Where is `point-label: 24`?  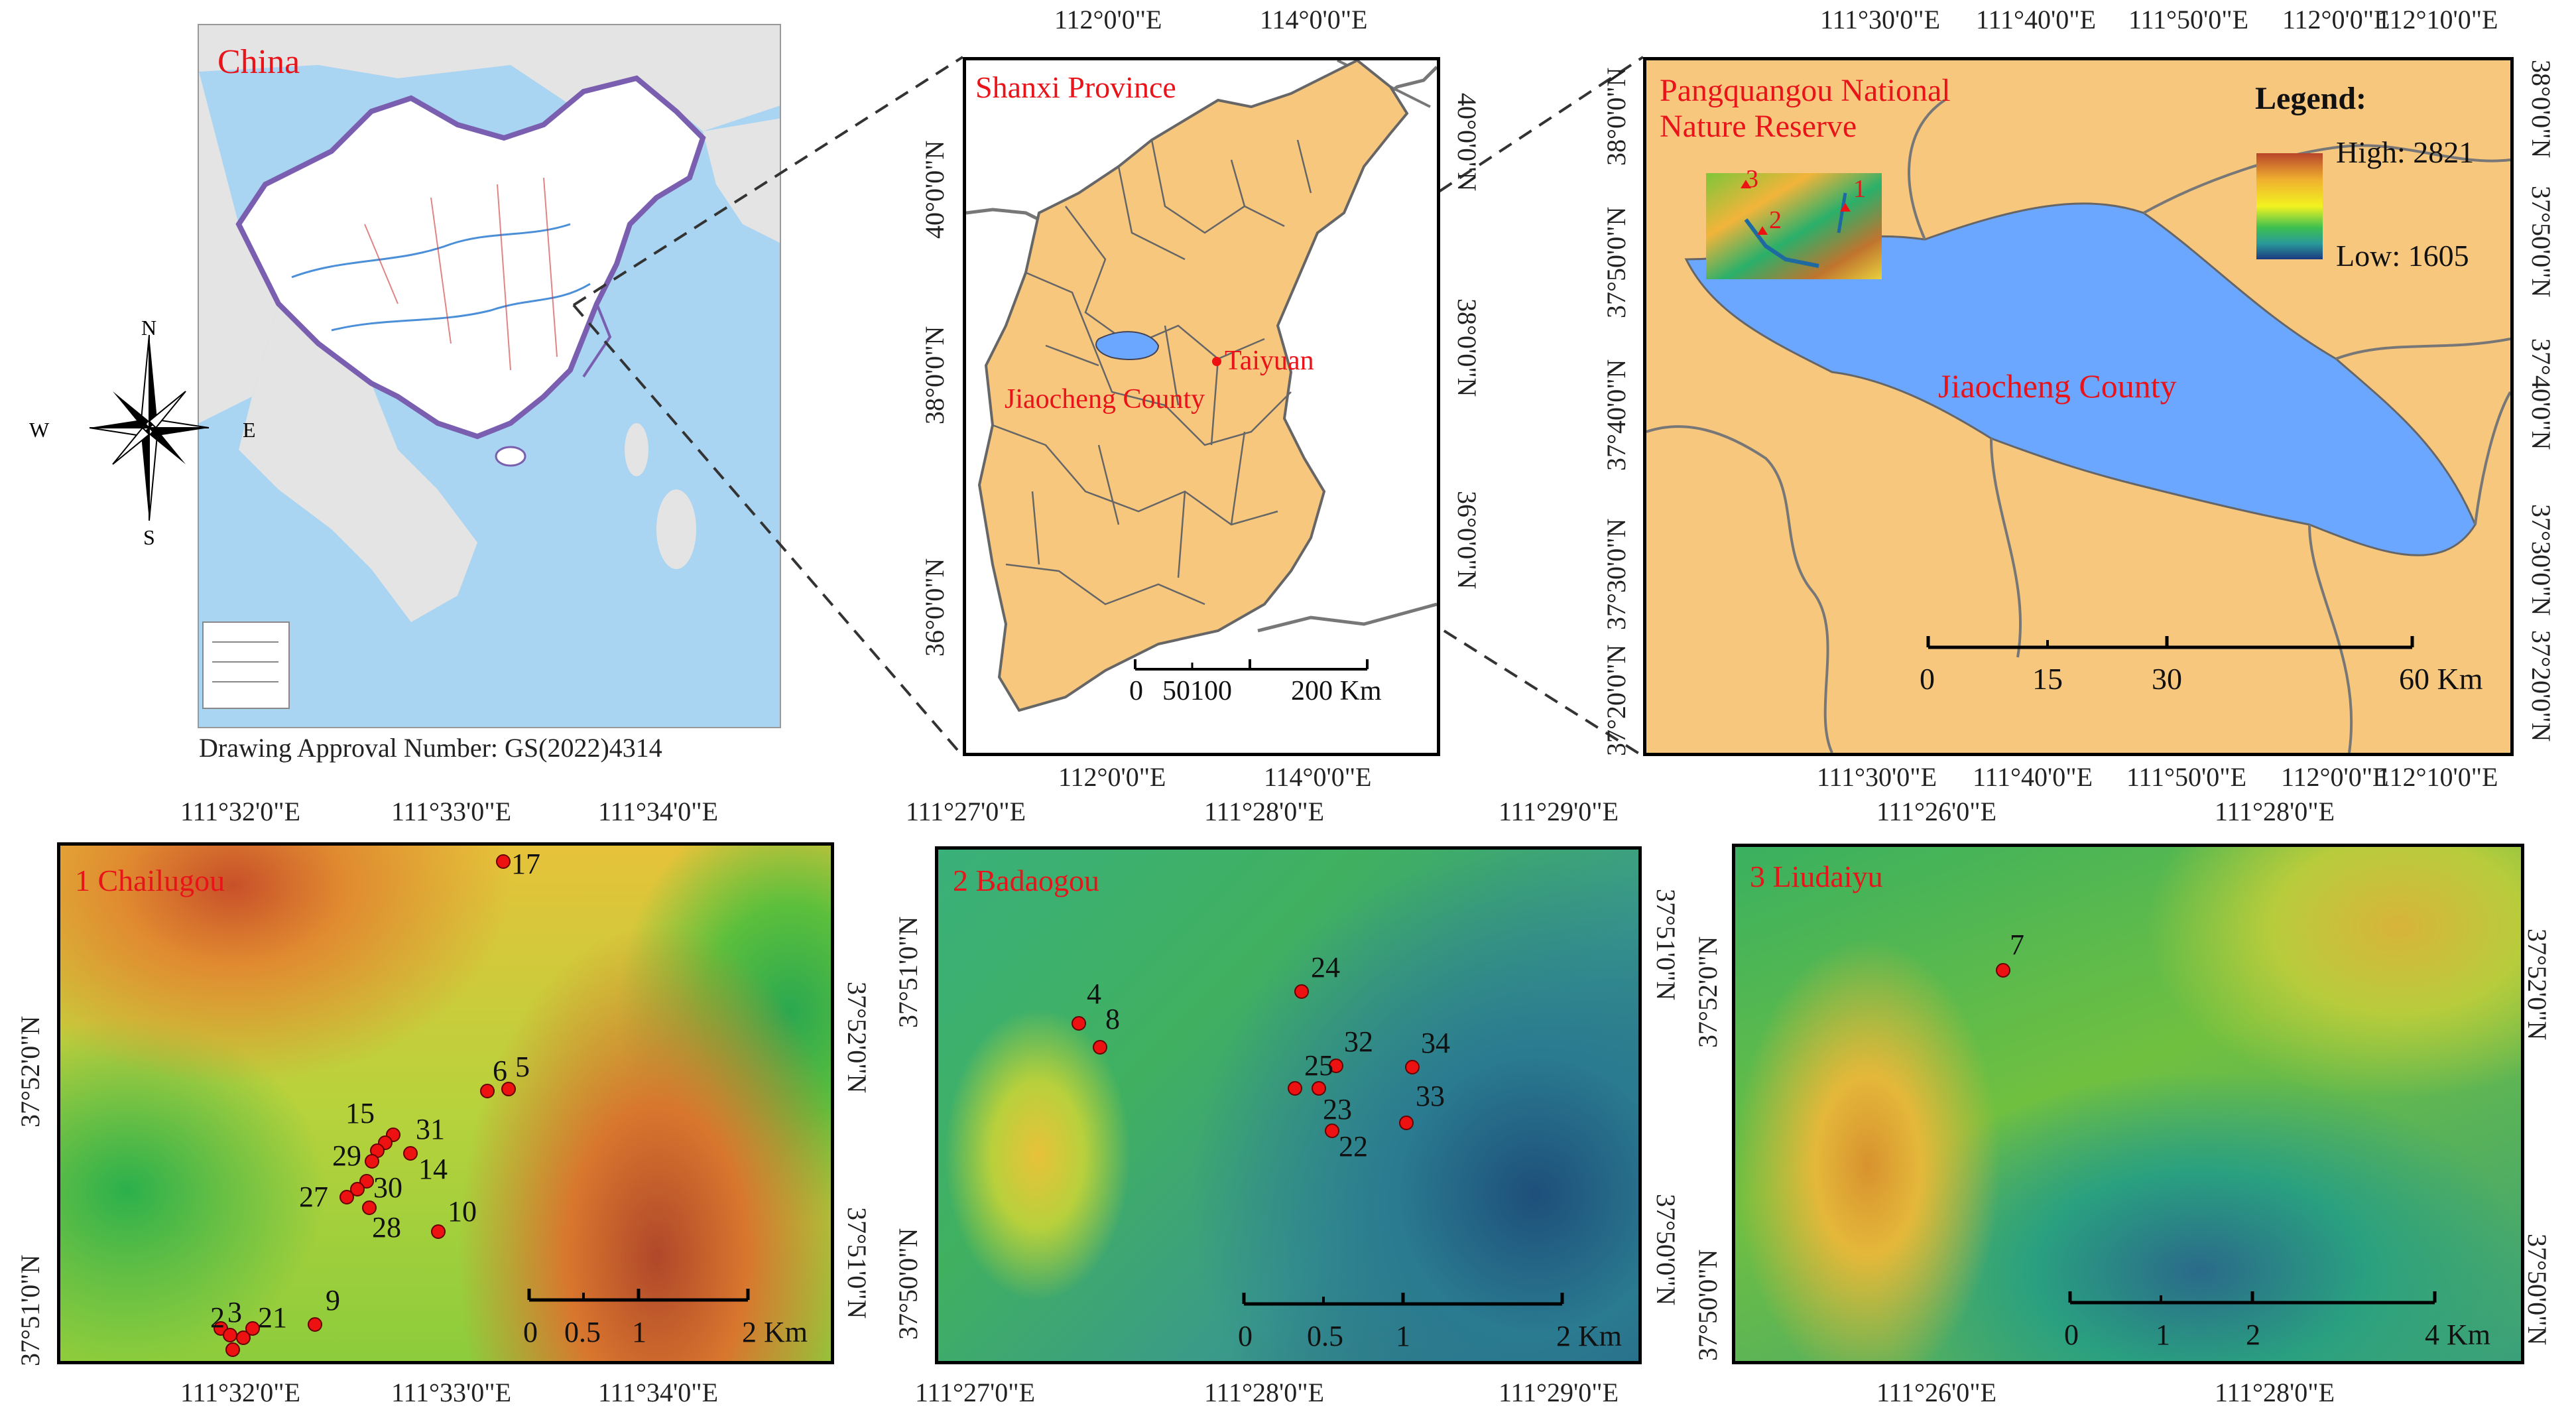
point-label: 24 is located at coordinates (1325, 968).